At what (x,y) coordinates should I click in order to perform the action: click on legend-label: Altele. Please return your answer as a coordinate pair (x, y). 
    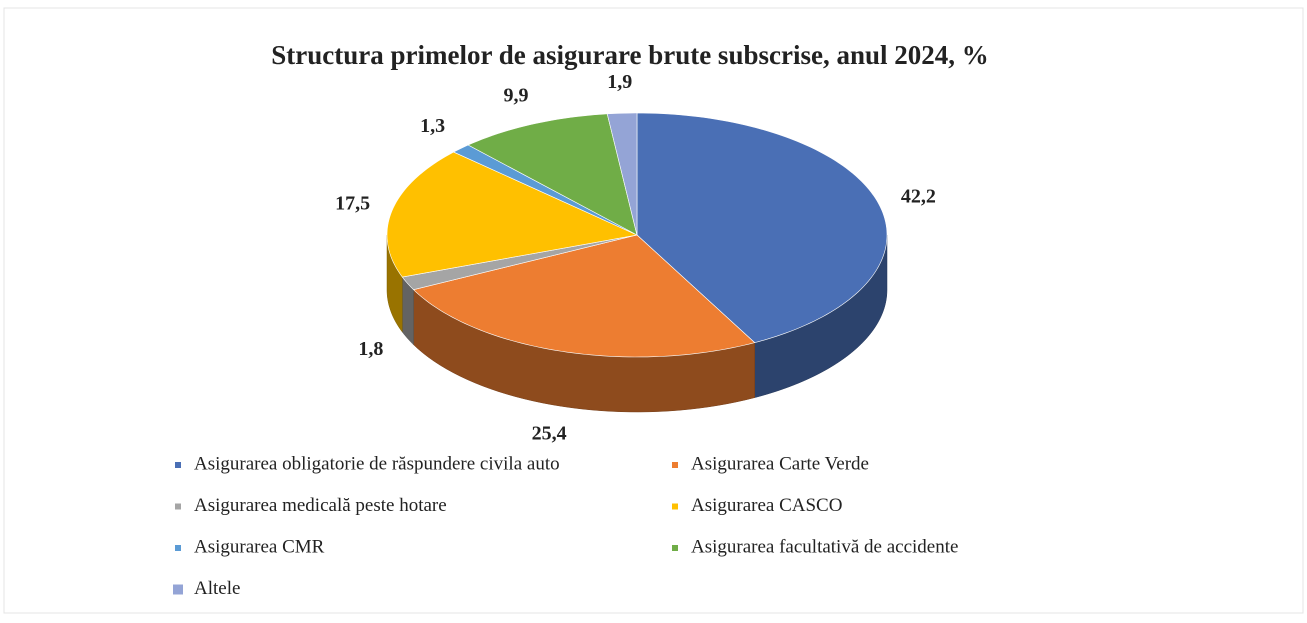
    Looking at the image, I should click on (217, 588).